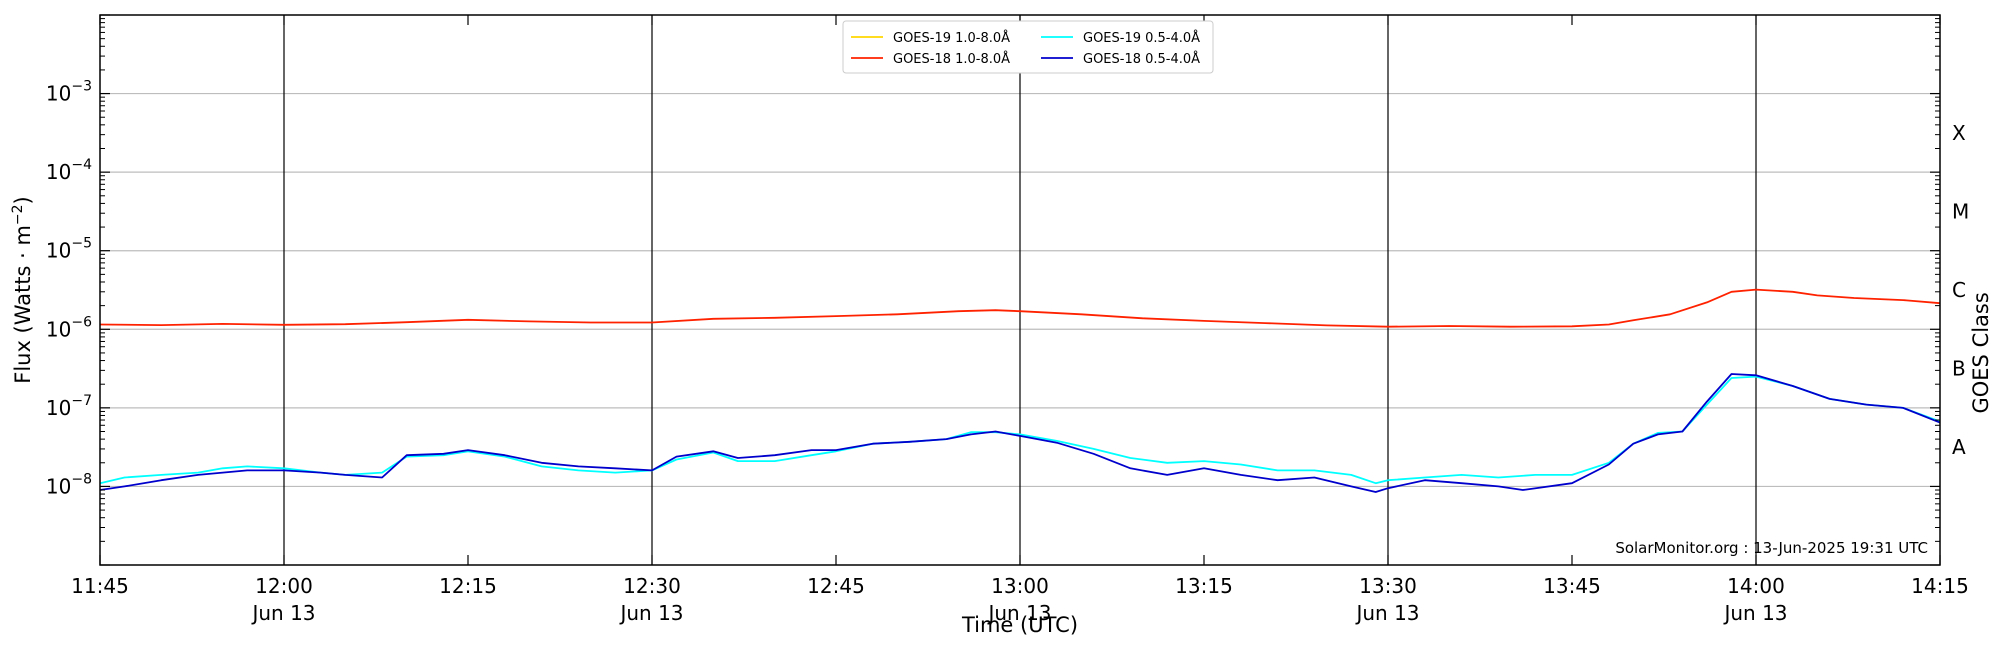 The height and width of the screenshot is (650, 2000). Describe the element at coordinates (1020, 586) in the screenshot. I see `x-tick-label: 13:00` at that location.